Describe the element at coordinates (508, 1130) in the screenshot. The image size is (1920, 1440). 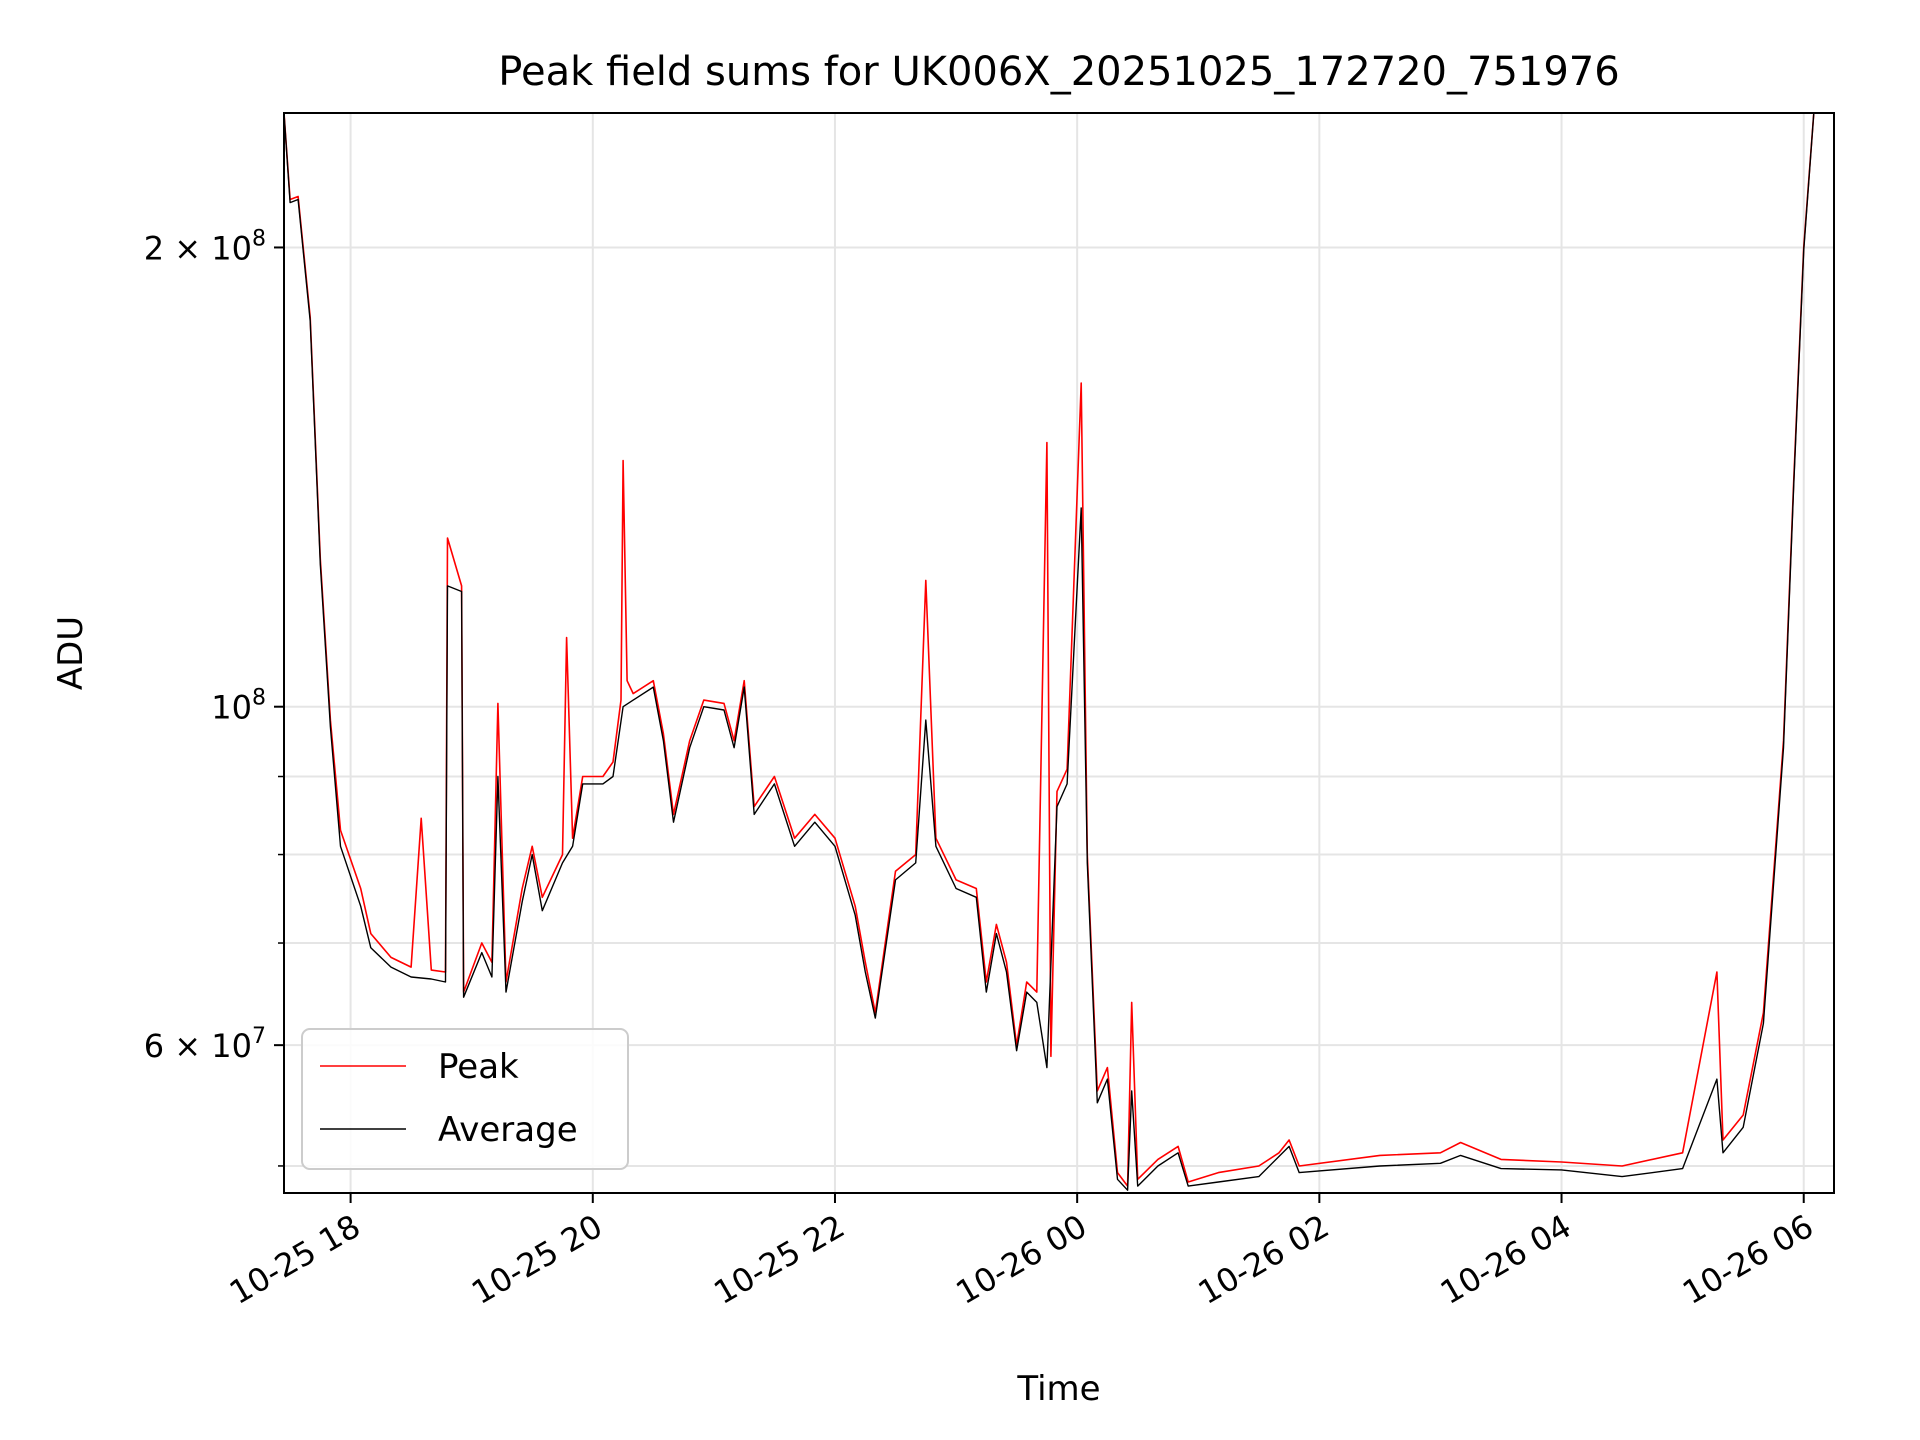
I see `legend-average-label: Average` at that location.